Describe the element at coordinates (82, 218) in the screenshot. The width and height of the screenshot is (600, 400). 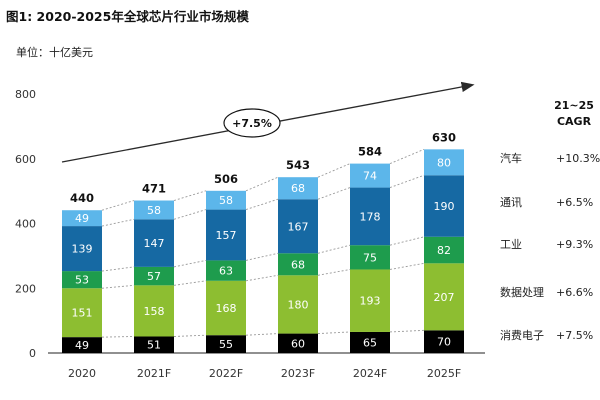
I see `data-label-0-4: 49` at that location.